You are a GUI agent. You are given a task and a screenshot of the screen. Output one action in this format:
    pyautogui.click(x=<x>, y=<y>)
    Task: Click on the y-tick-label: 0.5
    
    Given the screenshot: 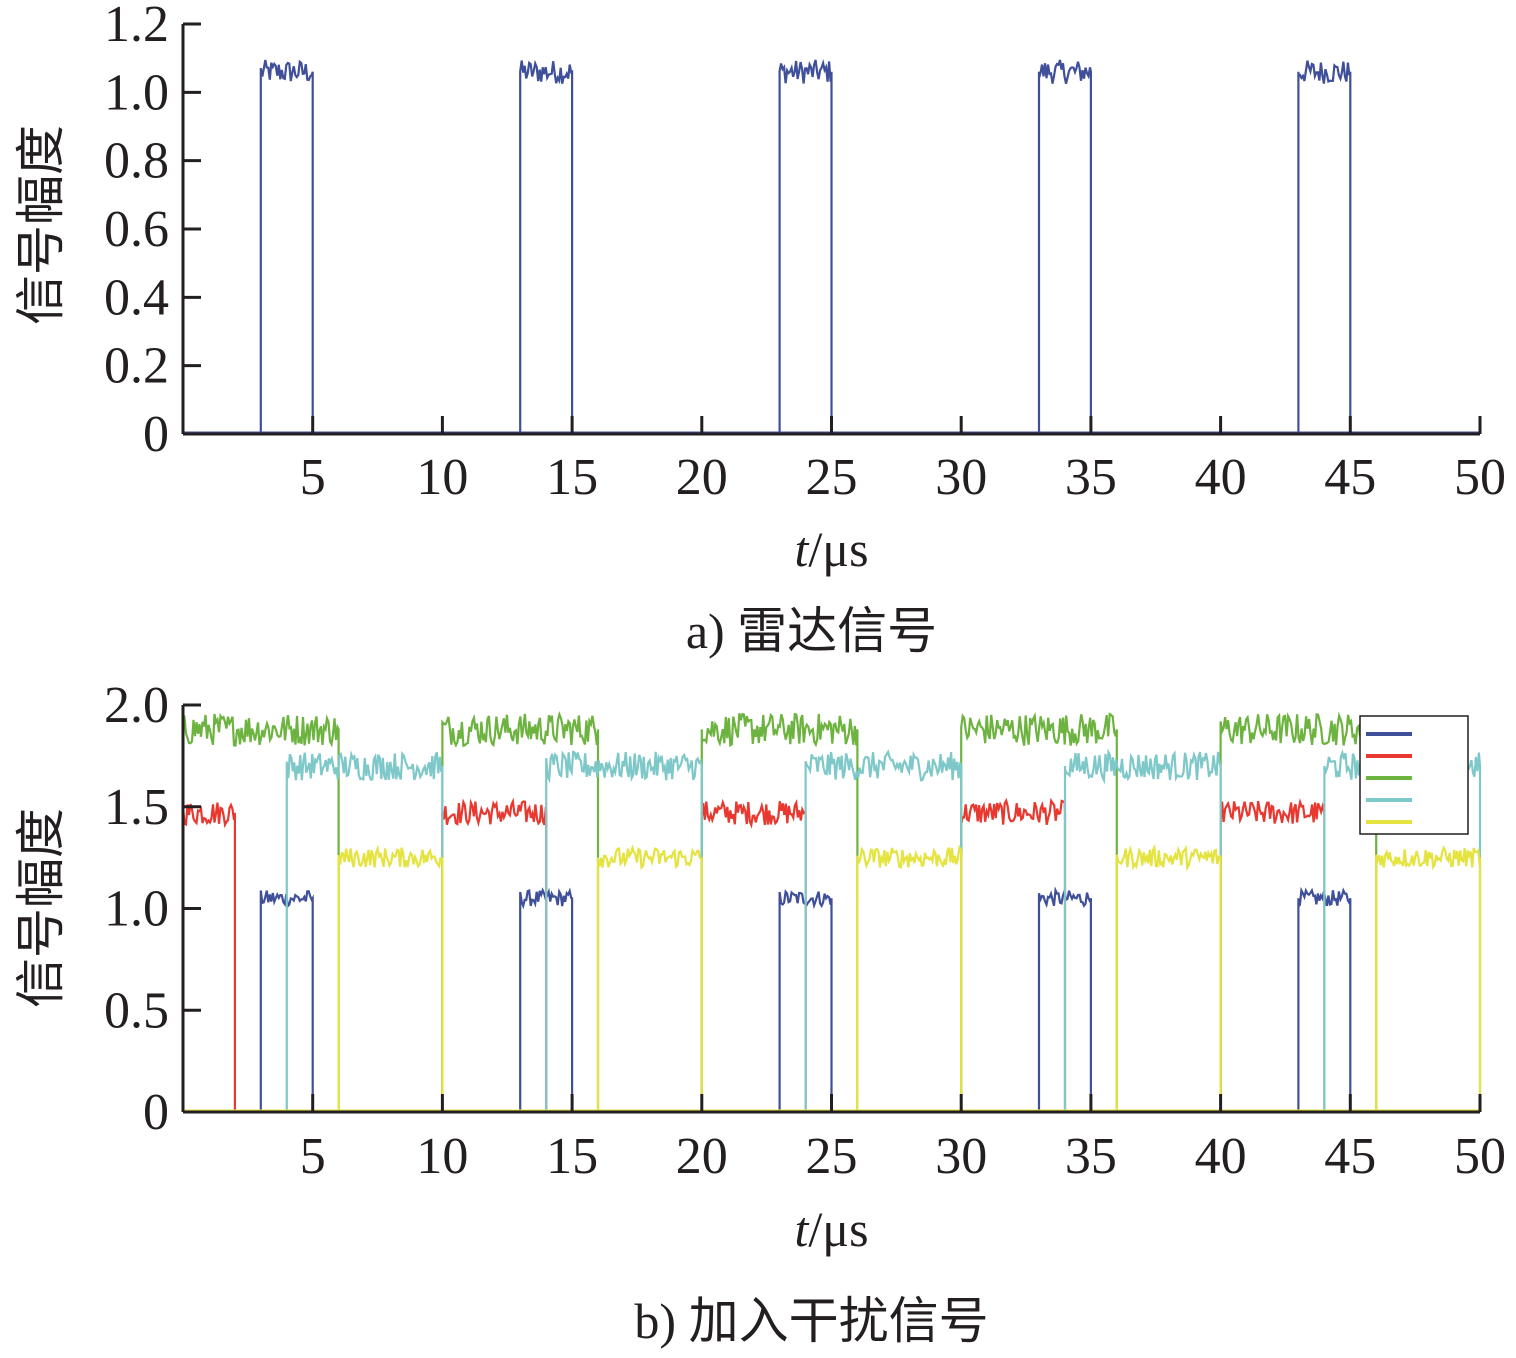 What is the action you would take?
    pyautogui.click(x=136, y=1010)
    